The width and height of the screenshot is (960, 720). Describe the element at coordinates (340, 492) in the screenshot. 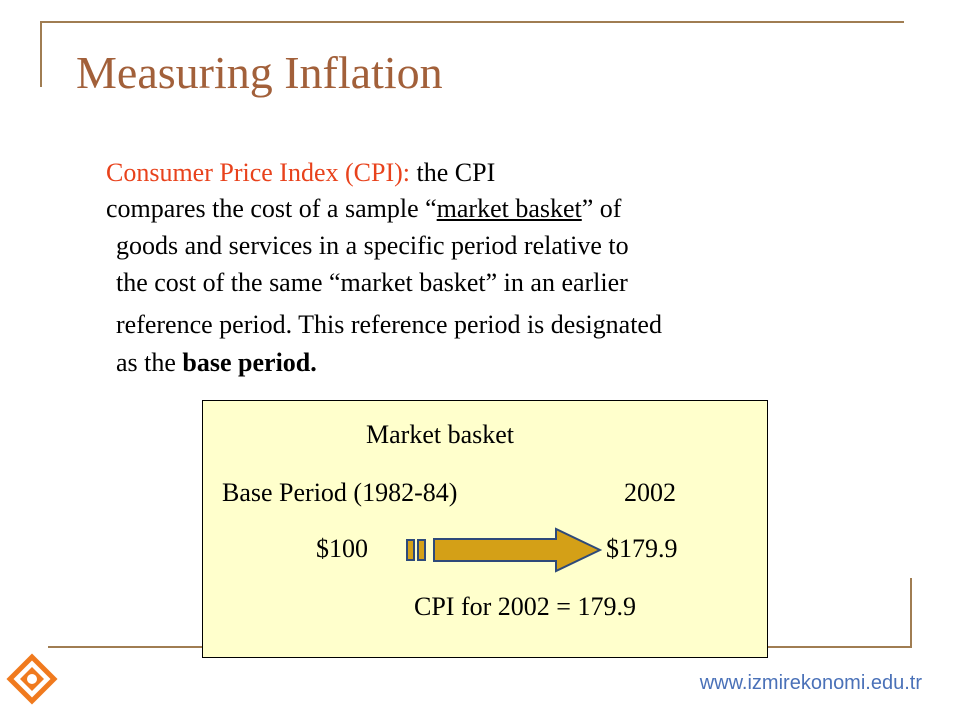

I see `base-period-label: Base Period (1982-84)` at that location.